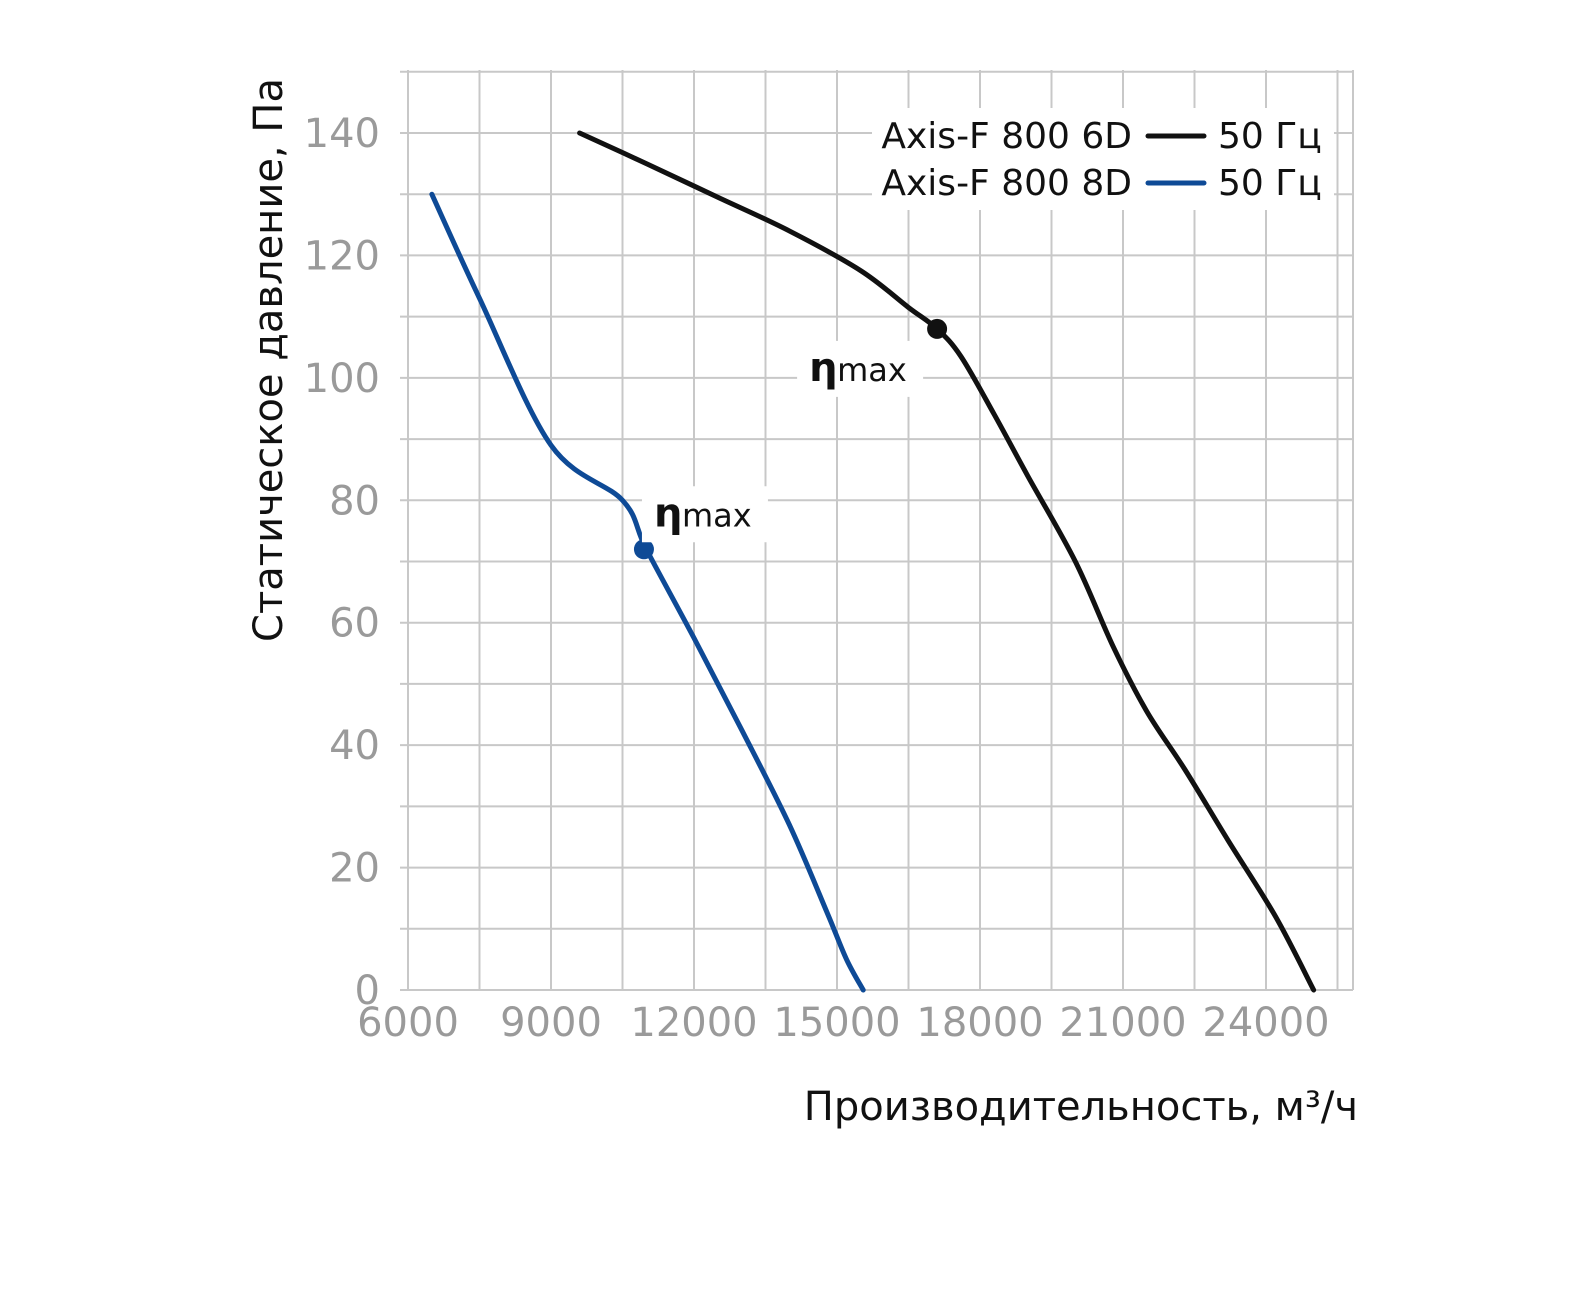  Describe the element at coordinates (354, 869) in the screenshot. I see `y-tick-label: 20` at that location.